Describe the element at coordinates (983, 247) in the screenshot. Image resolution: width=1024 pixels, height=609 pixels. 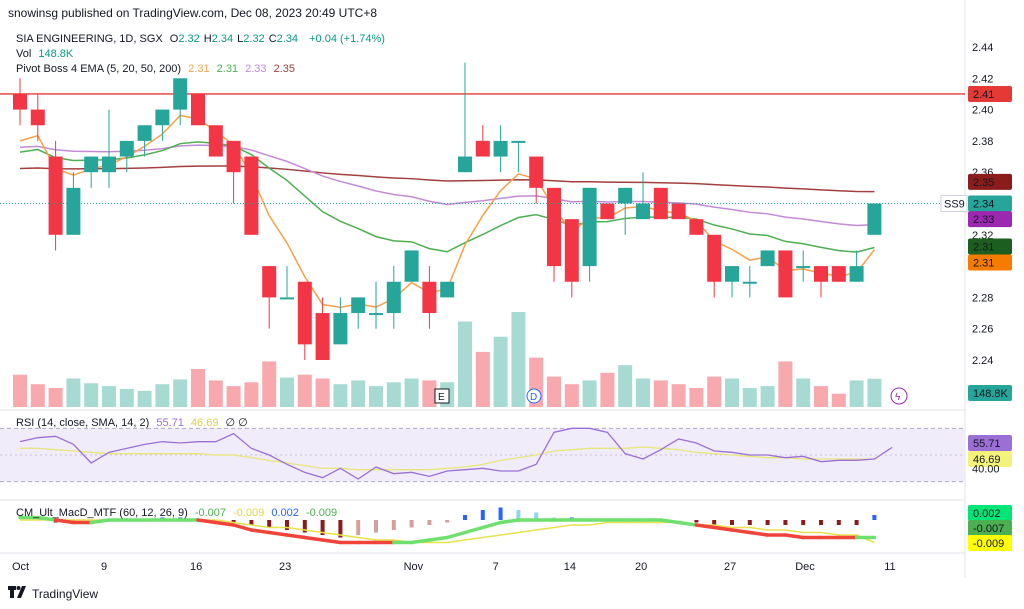
I see `ema20-price-label: 2.31` at that location.